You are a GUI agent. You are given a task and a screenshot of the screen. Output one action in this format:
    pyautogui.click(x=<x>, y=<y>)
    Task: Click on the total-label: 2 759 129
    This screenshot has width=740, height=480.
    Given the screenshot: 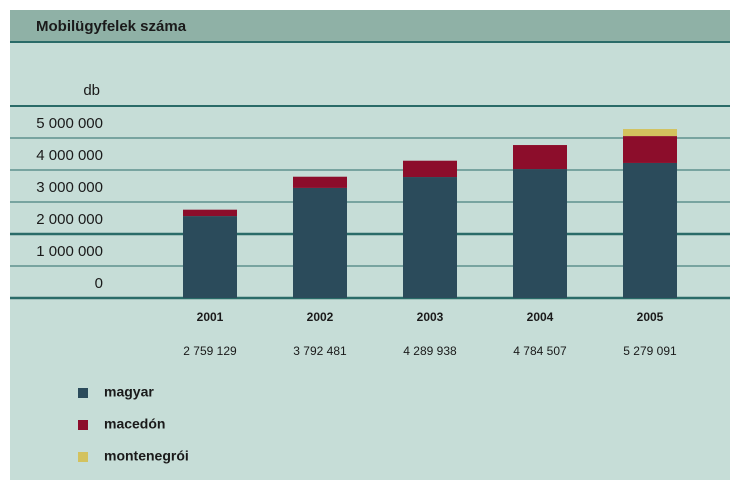 What is the action you would take?
    pyautogui.click(x=210, y=351)
    